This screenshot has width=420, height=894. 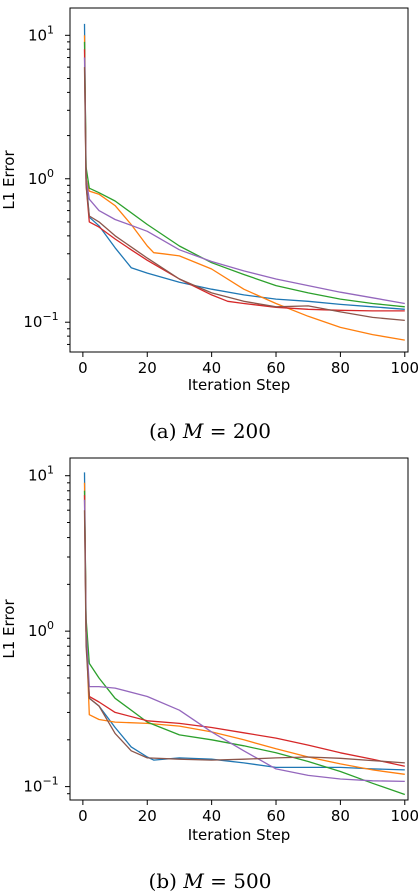 What do you see at coordinates (210, 431) in the screenshot?
I see `figure-caption: (a) M = 200` at bounding box center [210, 431].